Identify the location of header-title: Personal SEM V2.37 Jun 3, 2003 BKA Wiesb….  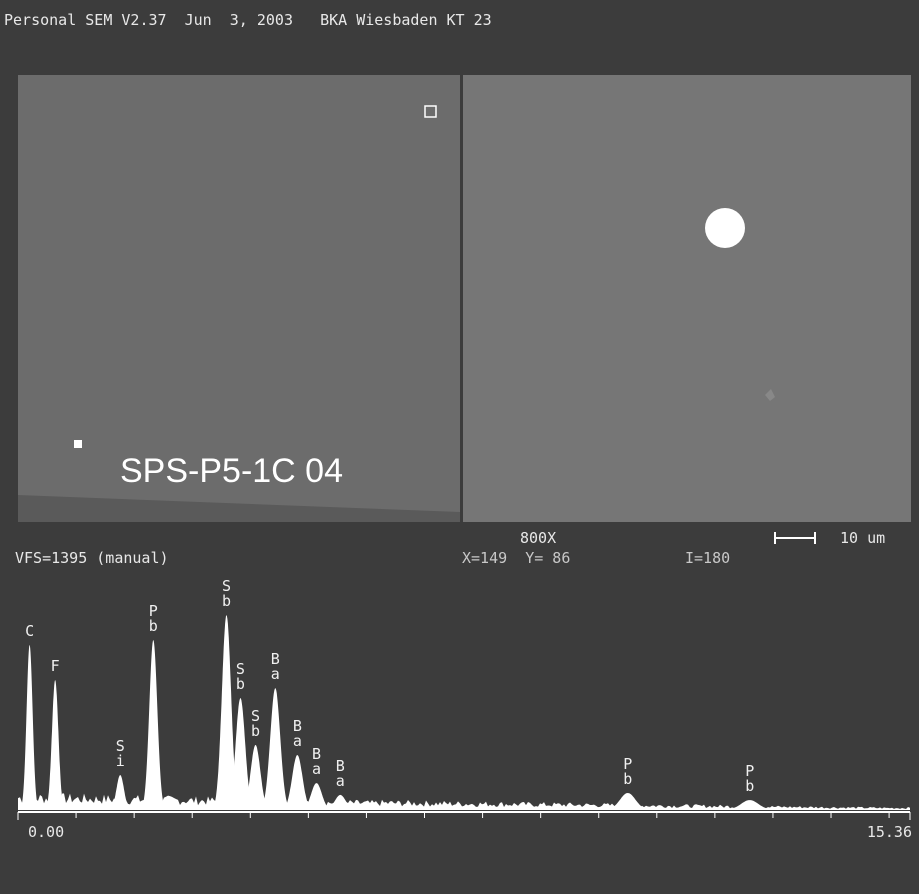
(248, 20).